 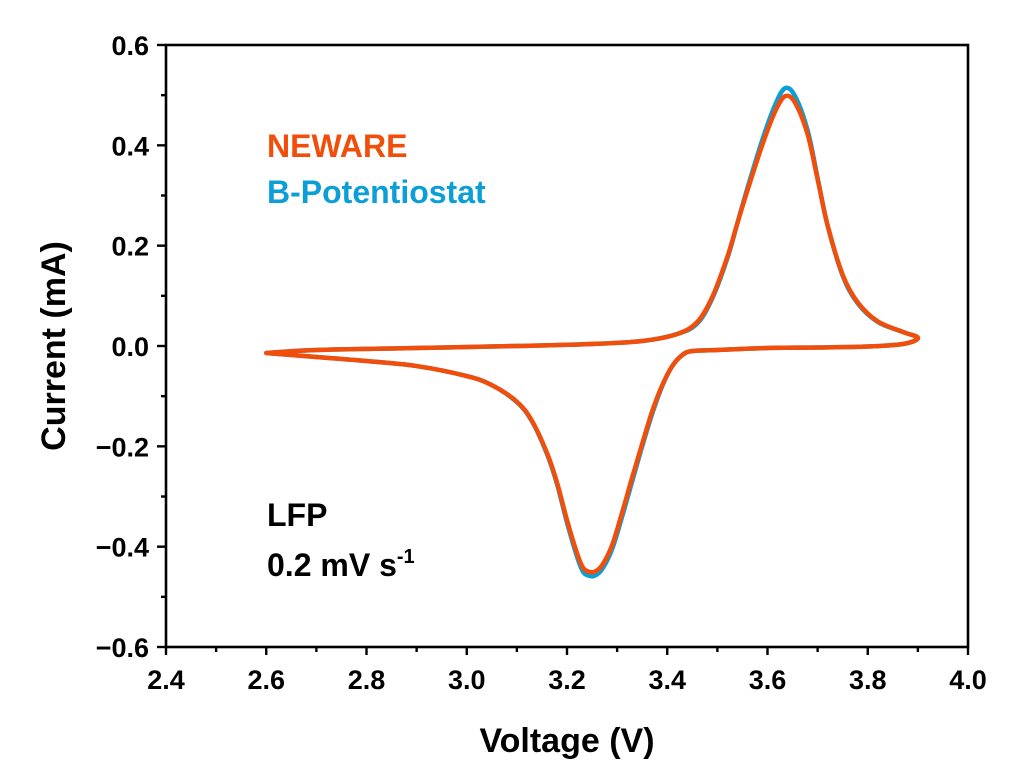 I want to click on y-tick-label: 0.6, so click(x=130, y=46).